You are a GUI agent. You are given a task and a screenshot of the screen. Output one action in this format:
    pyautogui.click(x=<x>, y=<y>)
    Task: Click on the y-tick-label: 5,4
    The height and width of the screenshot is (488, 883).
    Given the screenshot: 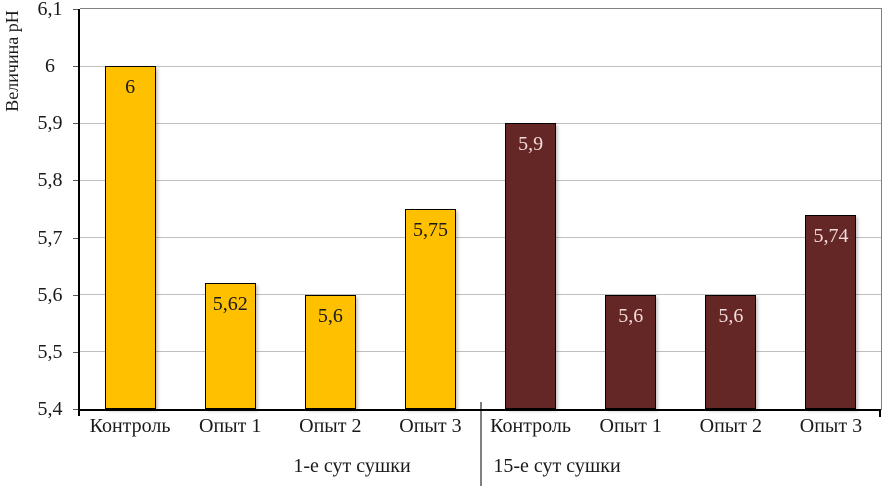 What is the action you would take?
    pyautogui.click(x=50, y=409)
    